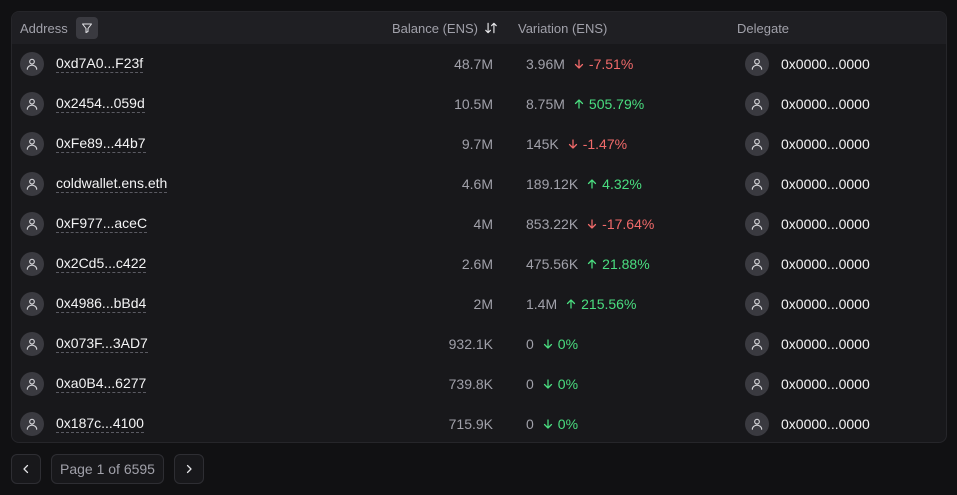  I want to click on balance-column-header: Balance (ENS), so click(445, 28).